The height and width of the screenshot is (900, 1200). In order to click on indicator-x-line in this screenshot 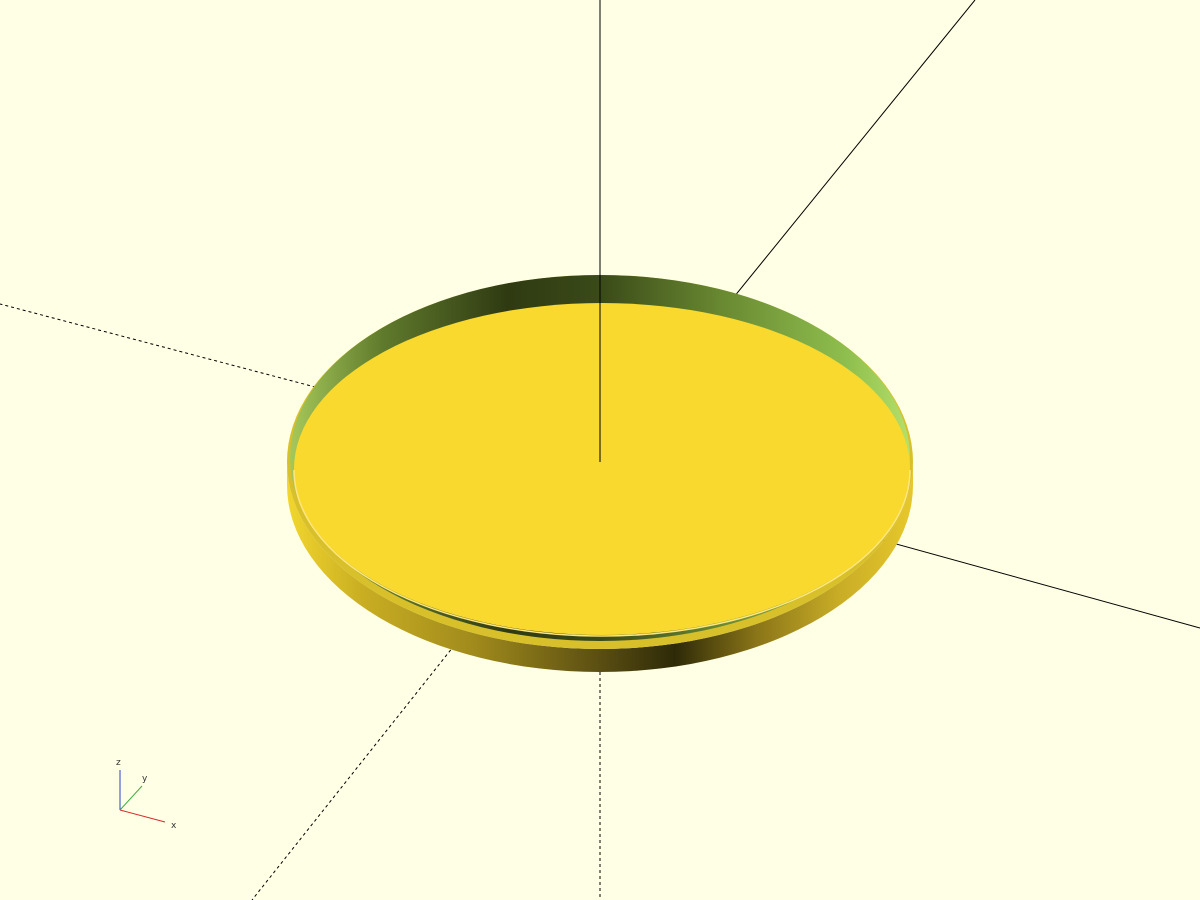, I will do `click(142, 816)`.